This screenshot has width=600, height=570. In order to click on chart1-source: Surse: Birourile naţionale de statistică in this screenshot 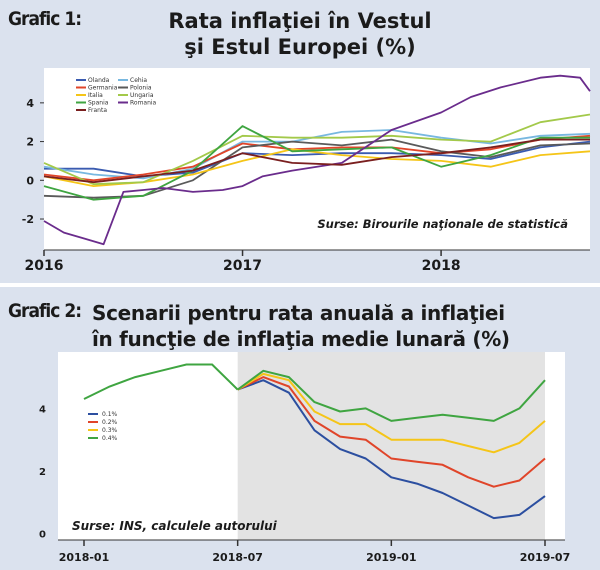, I will do `click(442, 224)`.